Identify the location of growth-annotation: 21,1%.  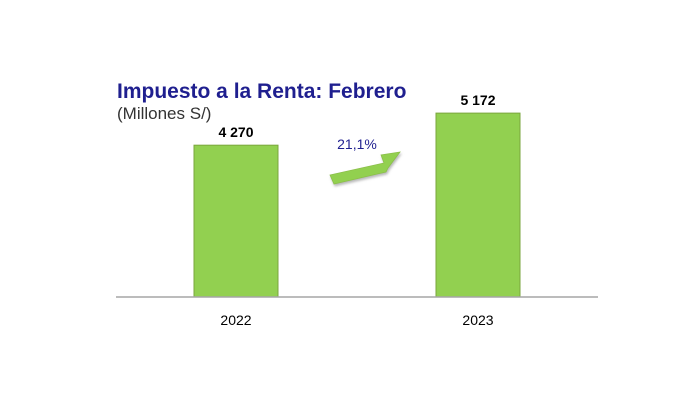
(357, 144).